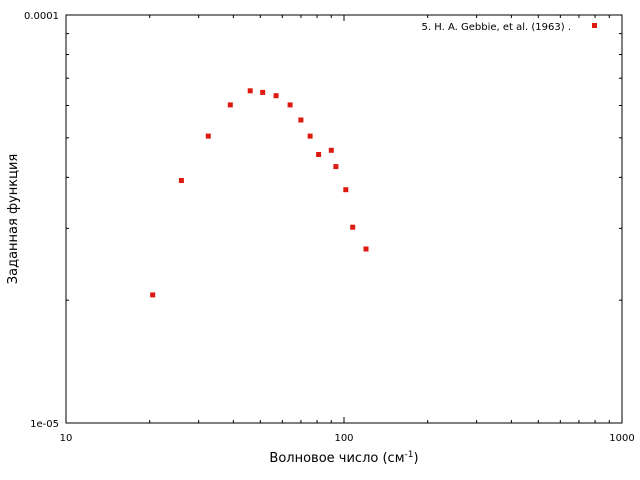  I want to click on legend: 5. H. A. Gebbie, et al. (1963) ., so click(509, 27).